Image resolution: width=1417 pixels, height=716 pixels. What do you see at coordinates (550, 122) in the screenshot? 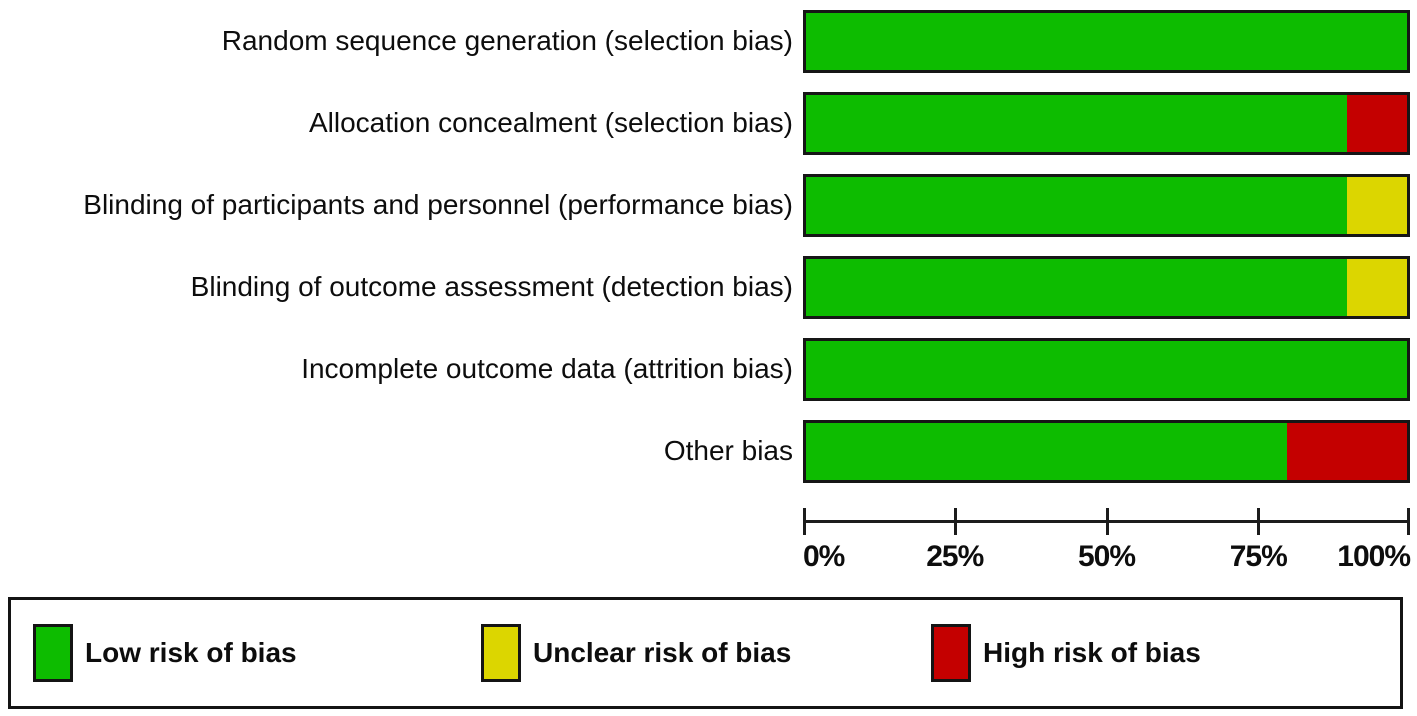
I see `row-label: Allocation concealment (selection bias)` at bounding box center [550, 122].